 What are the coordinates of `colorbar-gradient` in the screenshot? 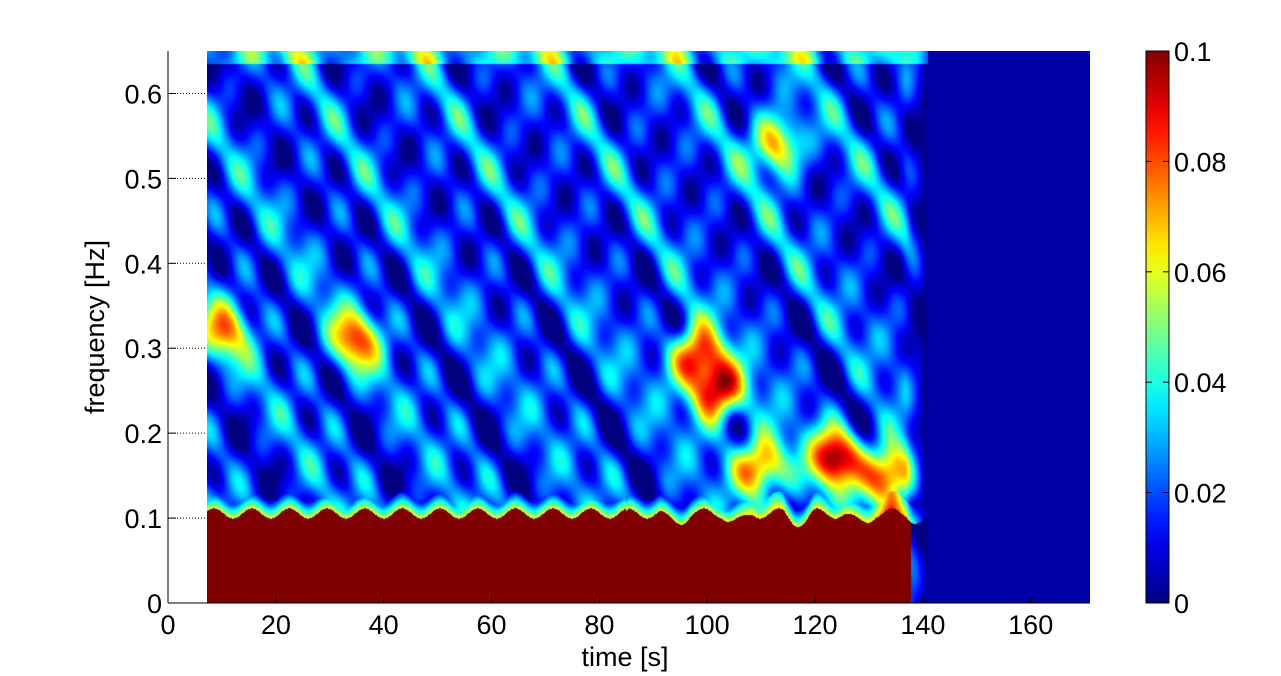 It's located at (1157, 327).